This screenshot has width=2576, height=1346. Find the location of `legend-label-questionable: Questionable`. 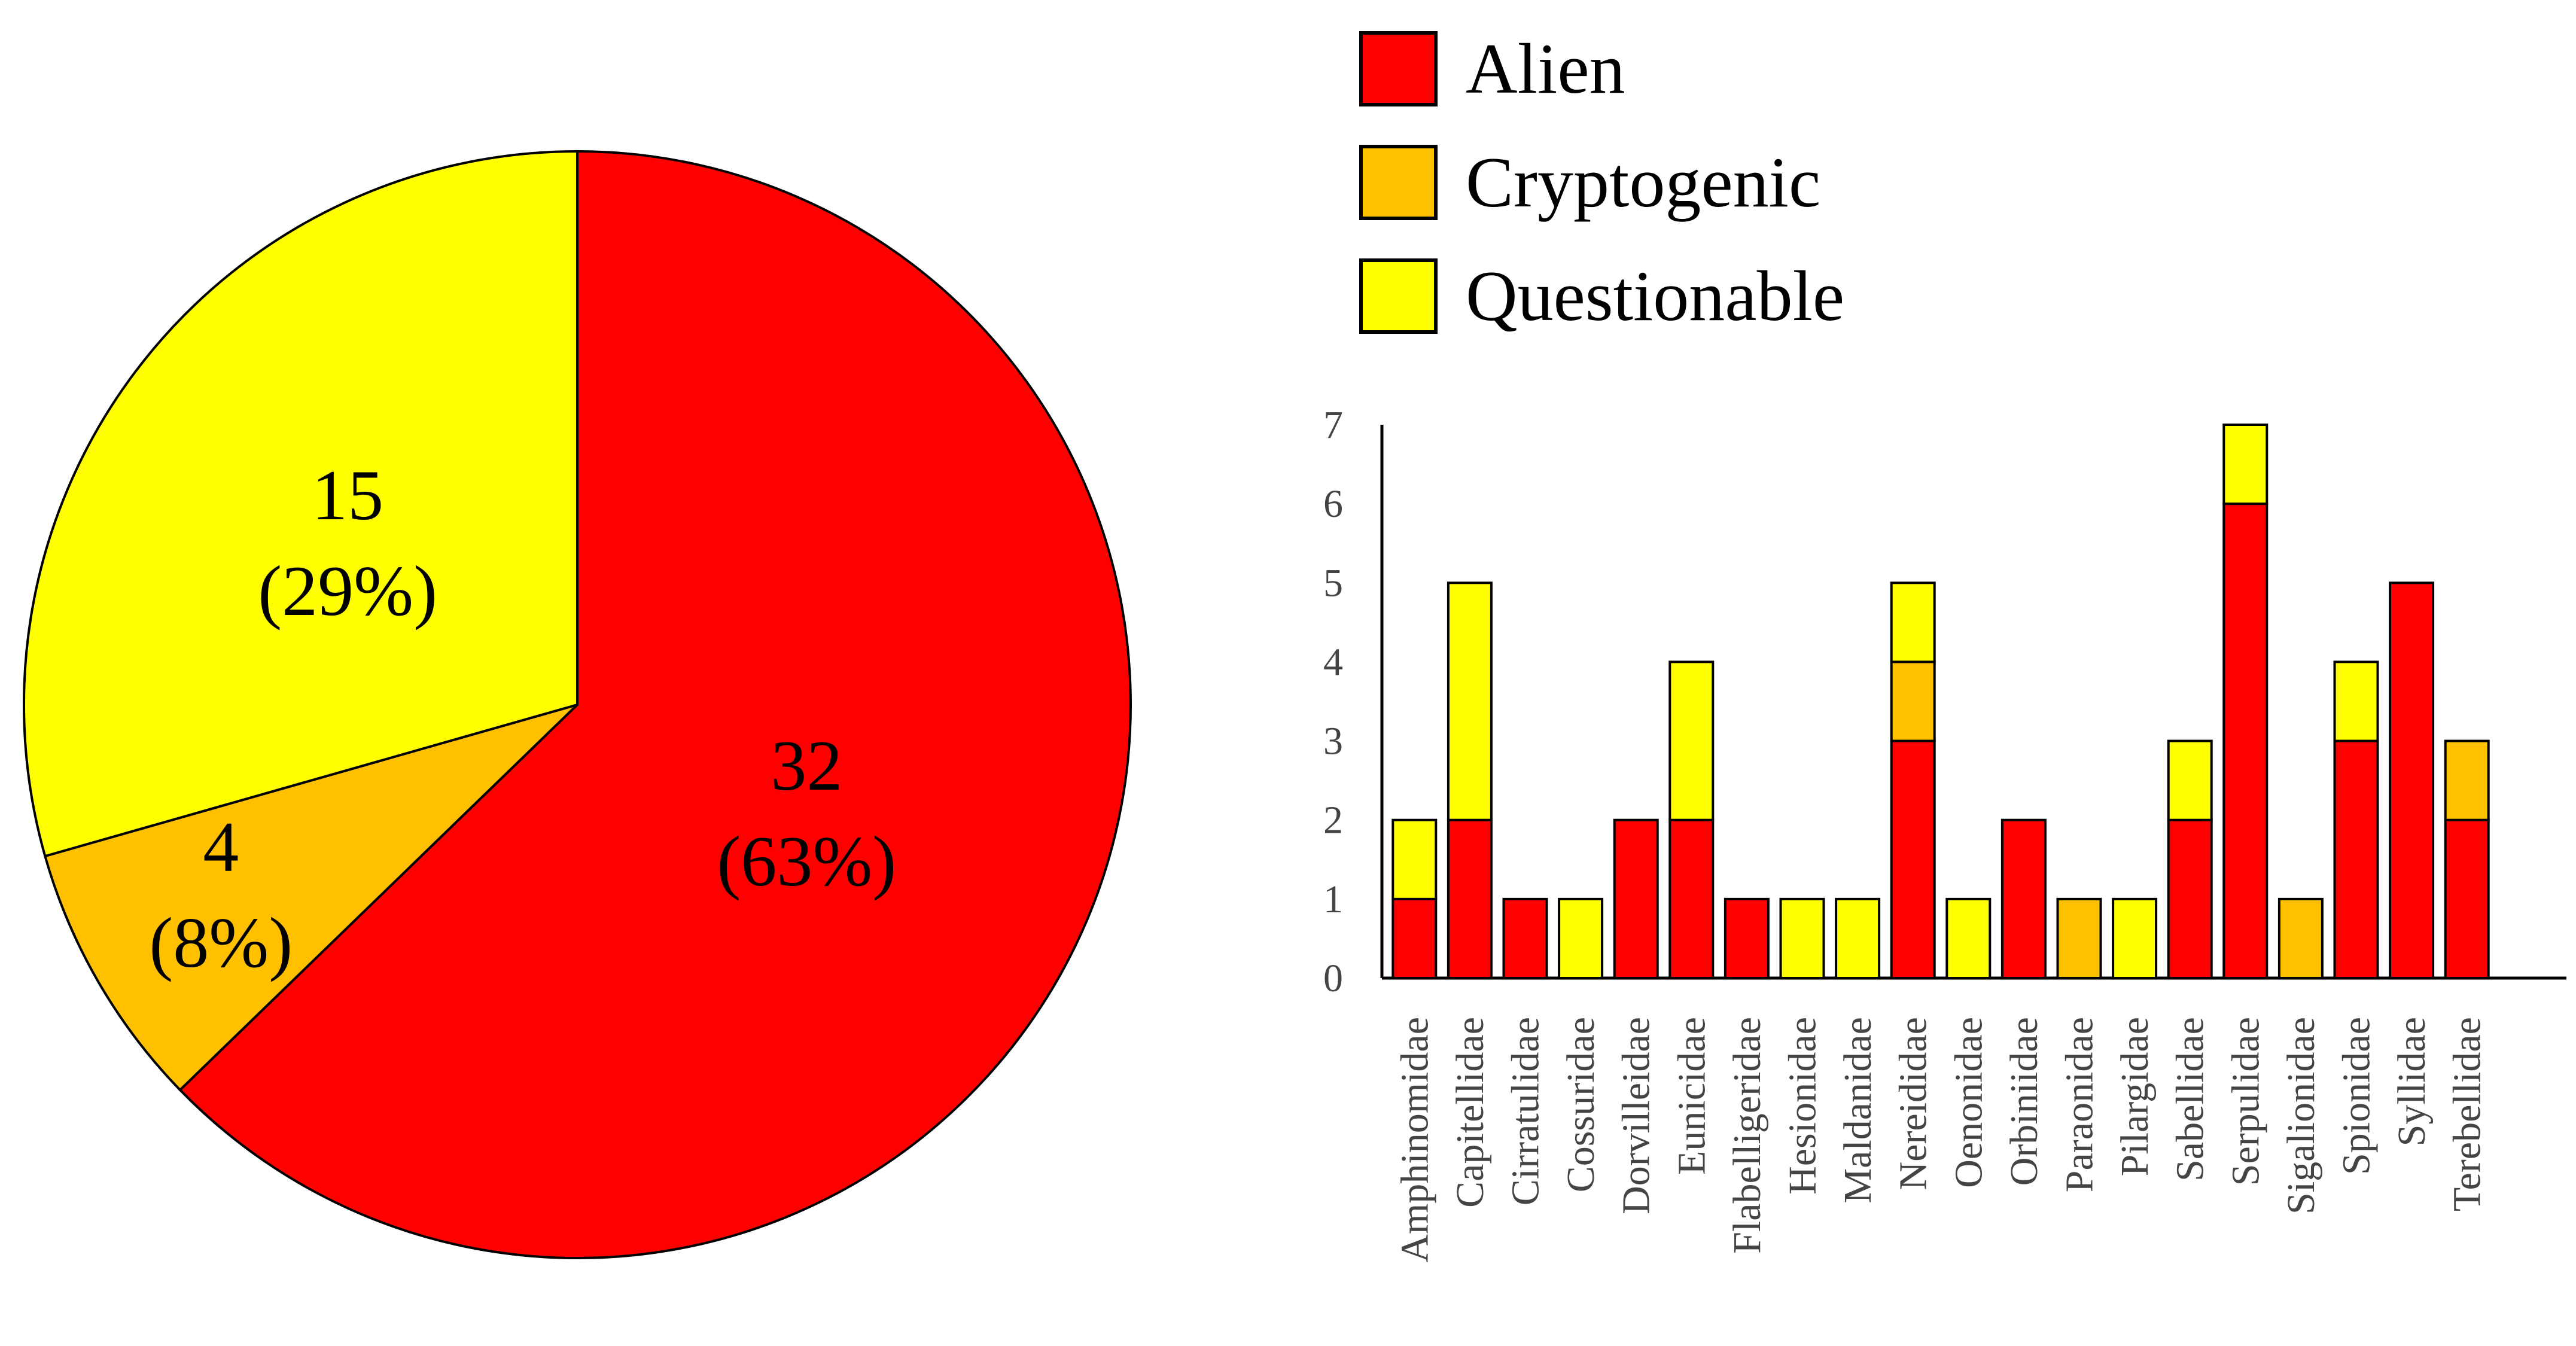

legend-label-questionable: Questionable is located at coordinates (1655, 296).